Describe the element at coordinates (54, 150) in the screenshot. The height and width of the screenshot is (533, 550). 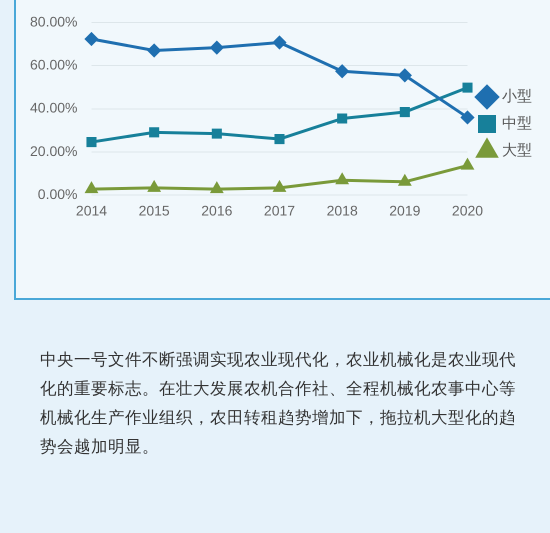
I see `y-tick-label: 20.00%` at that location.